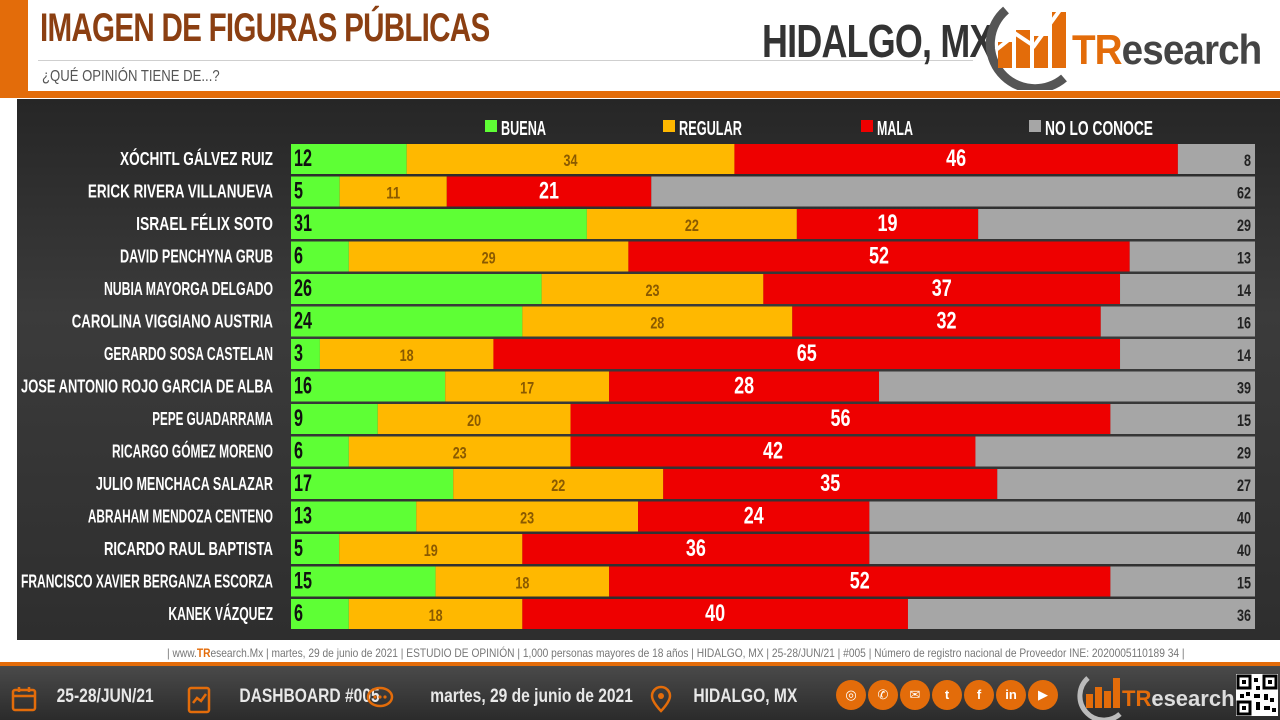 This screenshot has height=720, width=1280. Describe the element at coordinates (745, 696) in the screenshot. I see `footer-location-text: HIDALGO, MX` at that location.